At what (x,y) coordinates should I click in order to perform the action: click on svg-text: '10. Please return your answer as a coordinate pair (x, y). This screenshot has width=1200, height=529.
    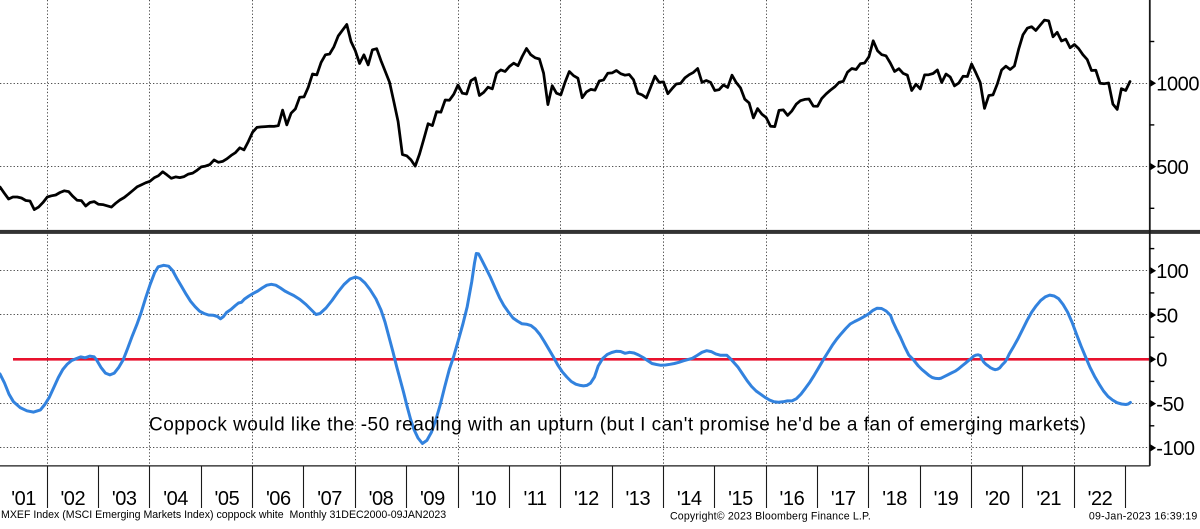
    Looking at the image, I should click on (483, 499).